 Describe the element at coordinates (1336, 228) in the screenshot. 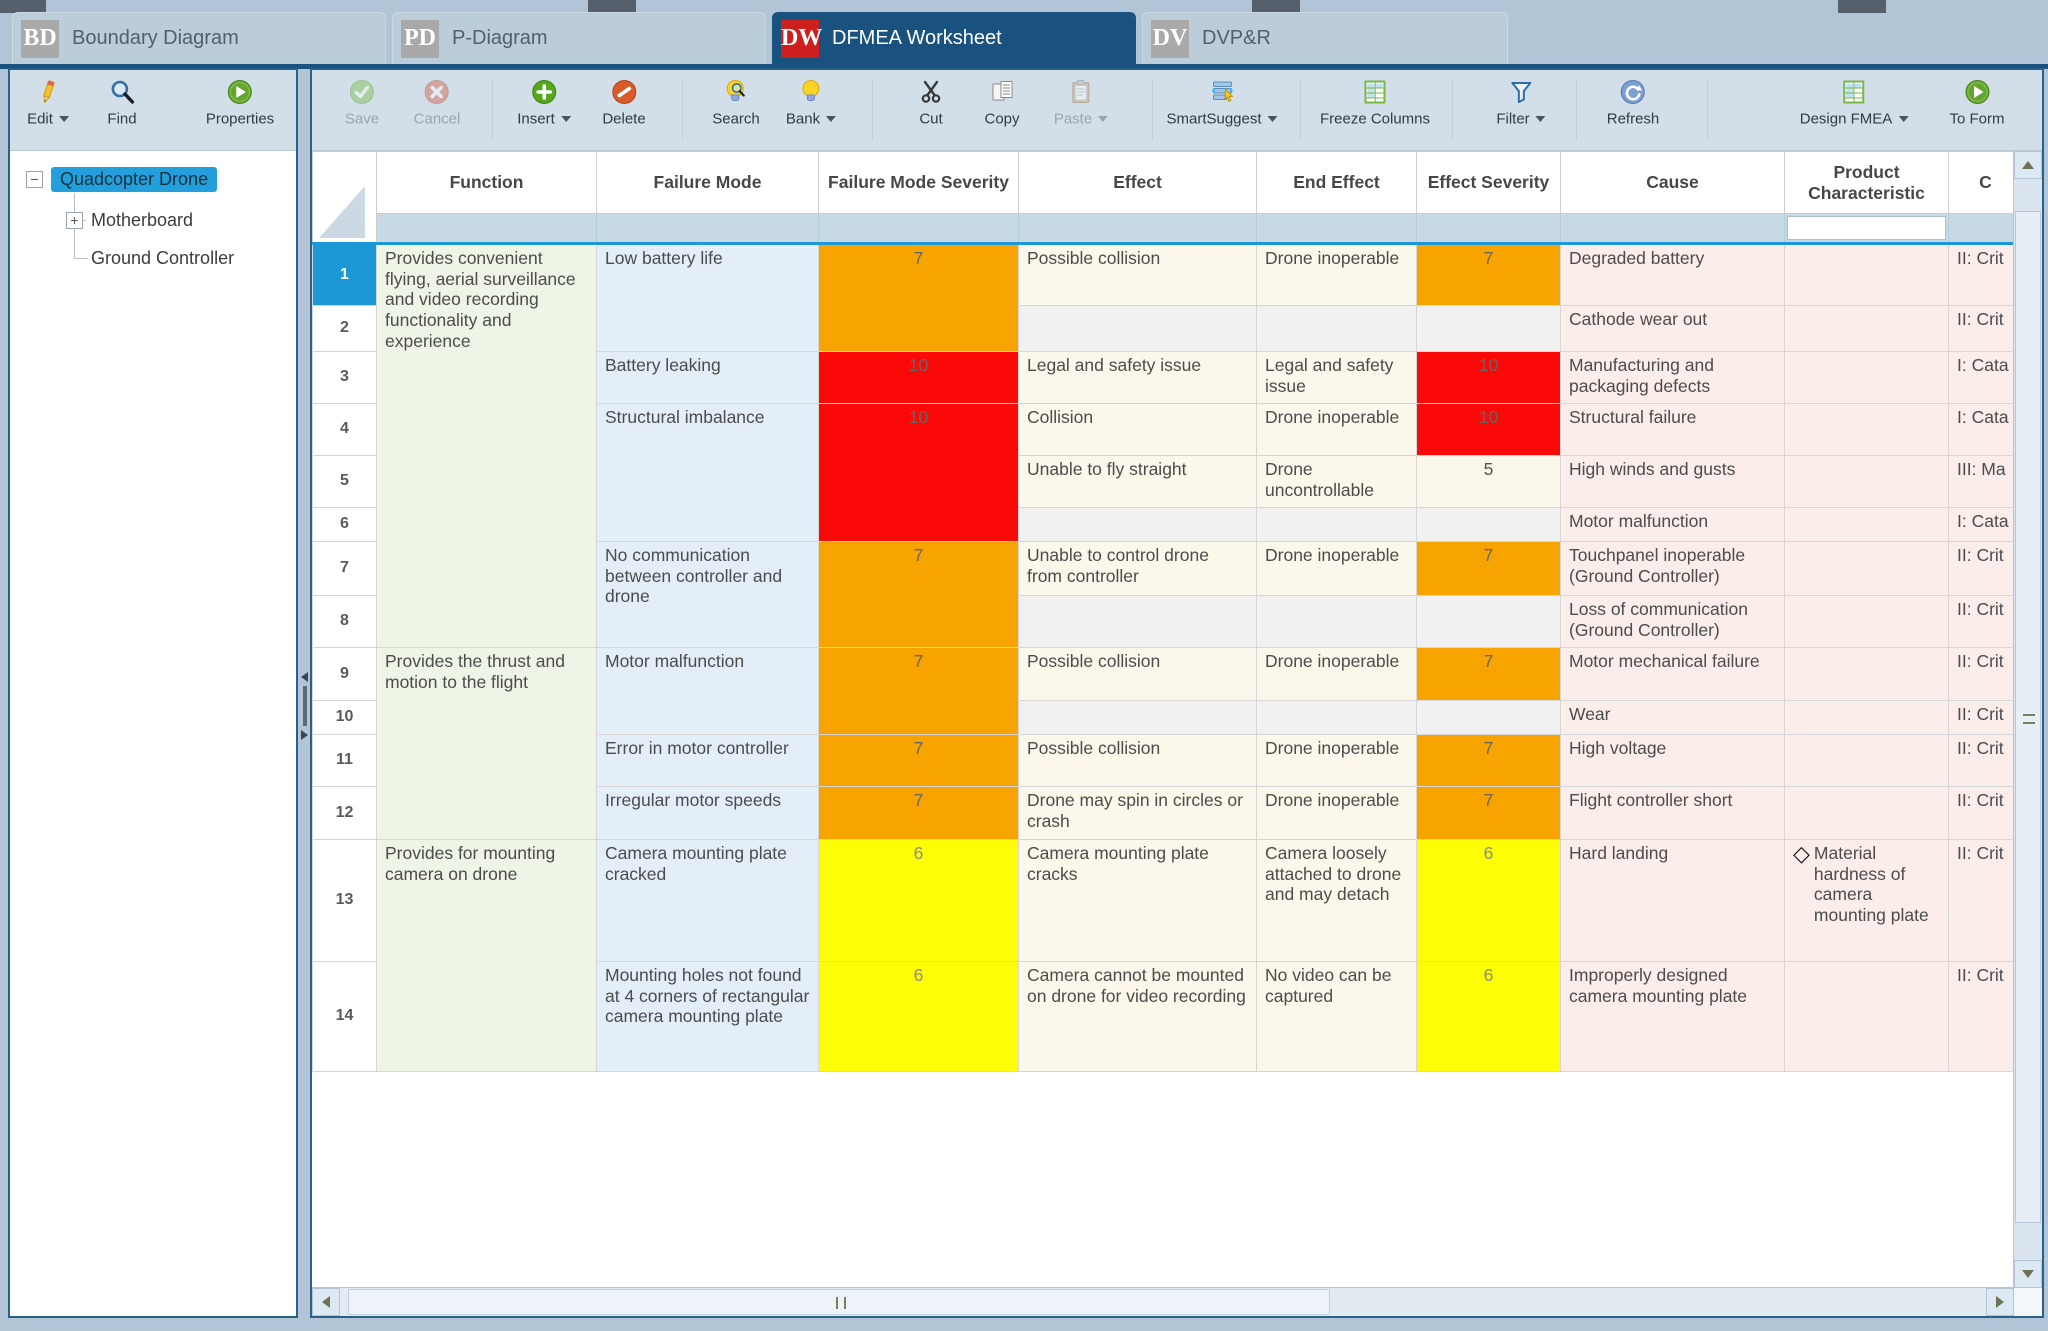

I see `filter-cell-end-effect` at that location.